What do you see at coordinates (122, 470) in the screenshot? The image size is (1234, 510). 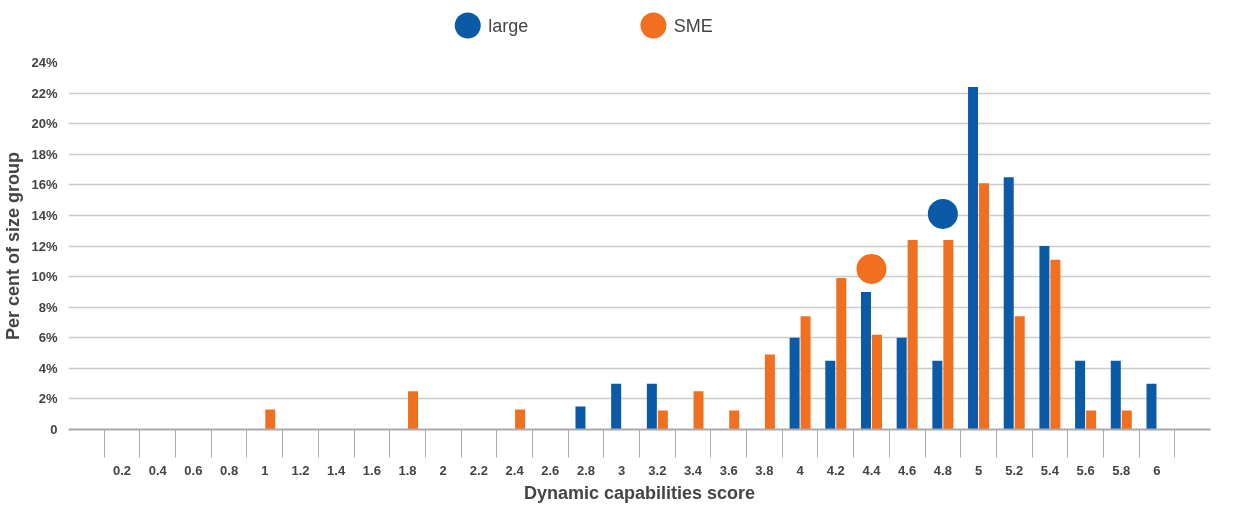 I see `x-tick-label: 0.2` at bounding box center [122, 470].